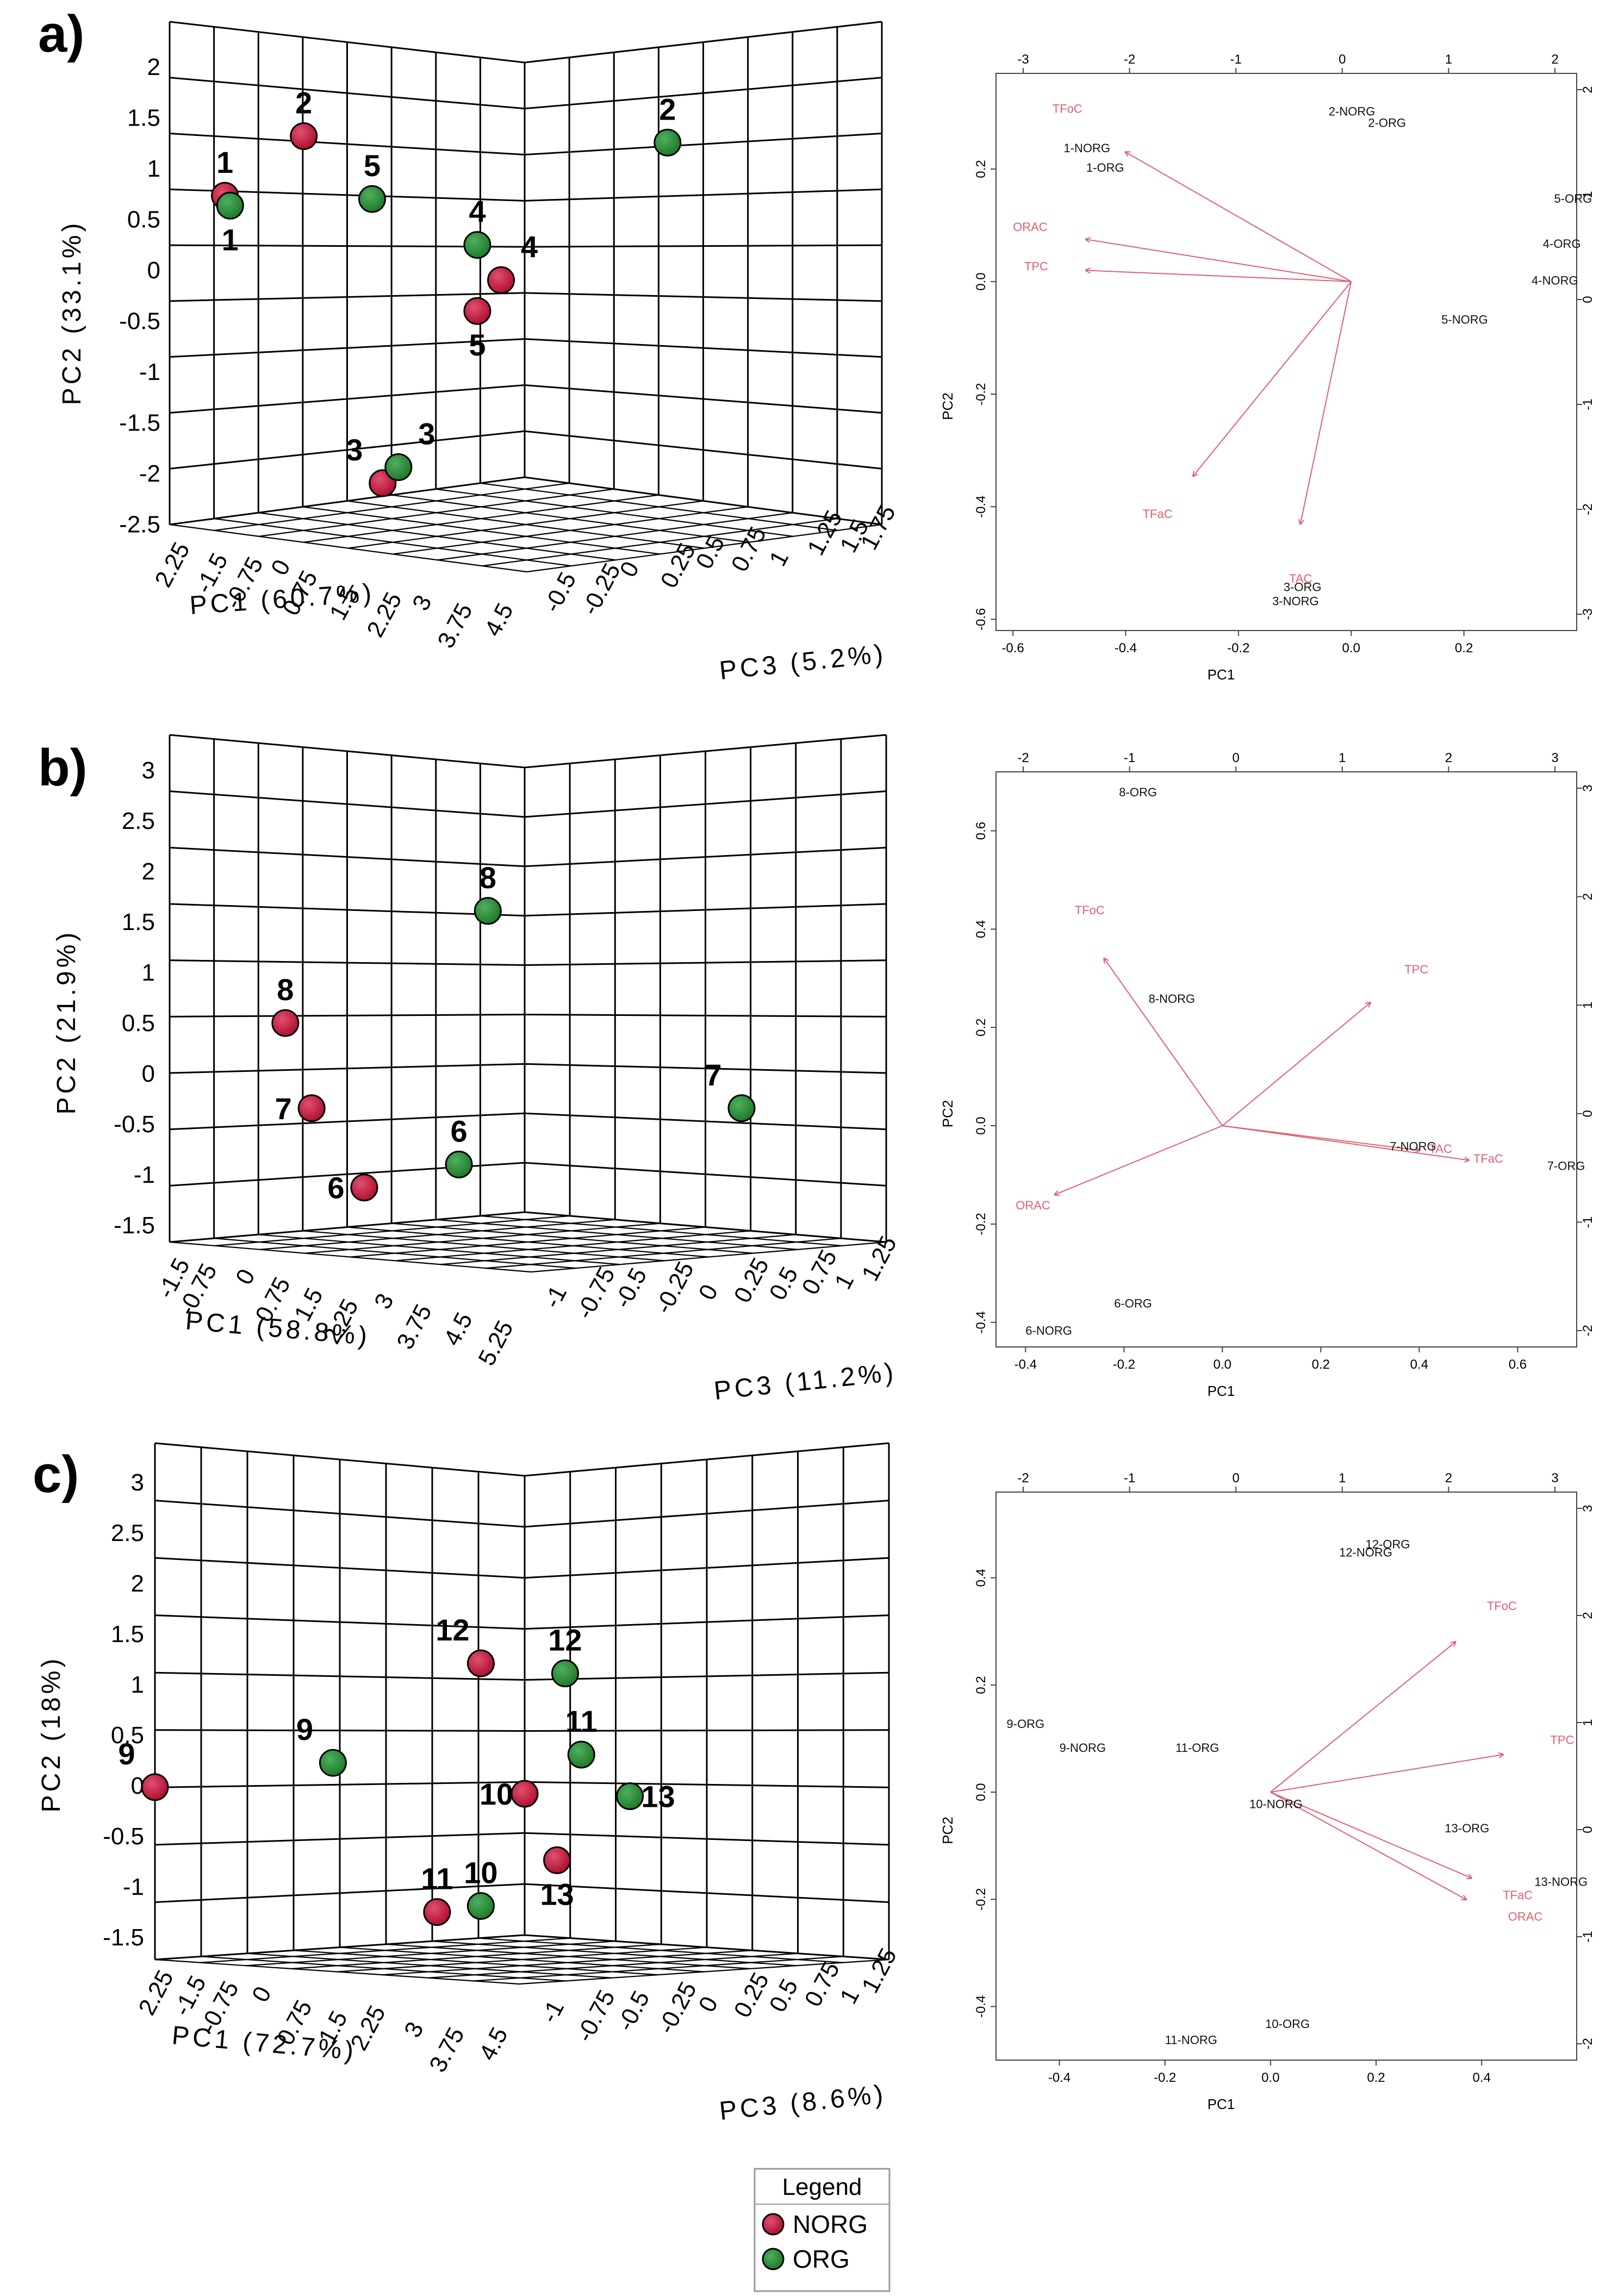  I want to click on biplot-x-title: PC1, so click(1221, 674).